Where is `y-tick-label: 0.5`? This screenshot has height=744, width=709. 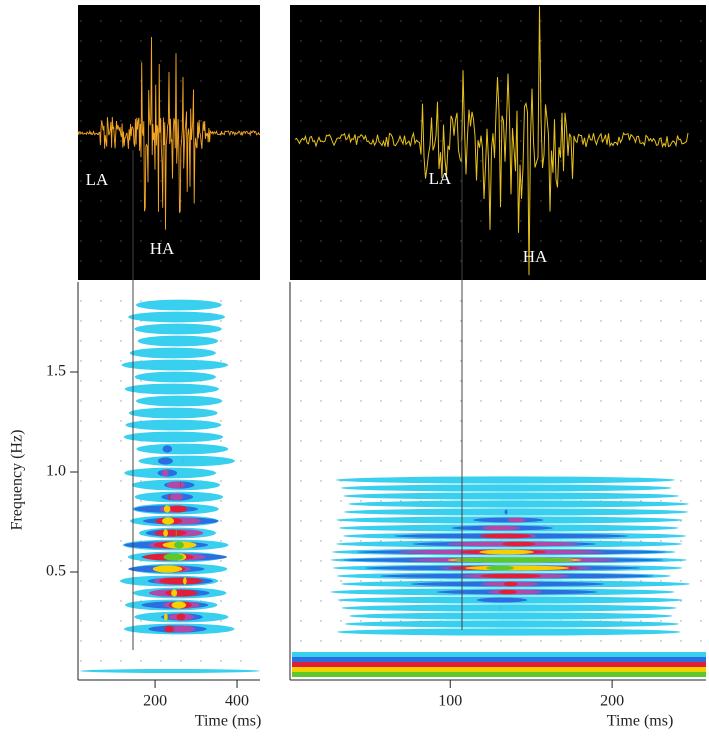
y-tick-label: 0.5 is located at coordinates (56, 571).